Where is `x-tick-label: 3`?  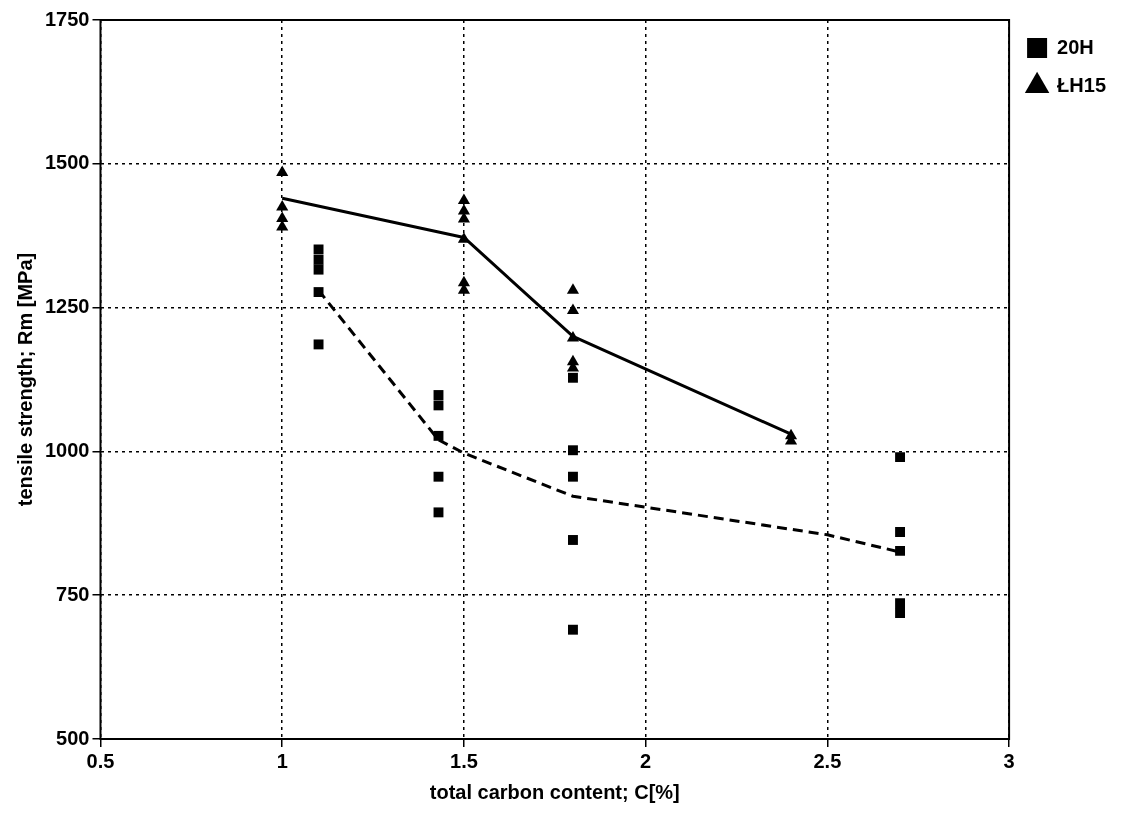
x-tick-label: 3 is located at coordinates (1009, 760).